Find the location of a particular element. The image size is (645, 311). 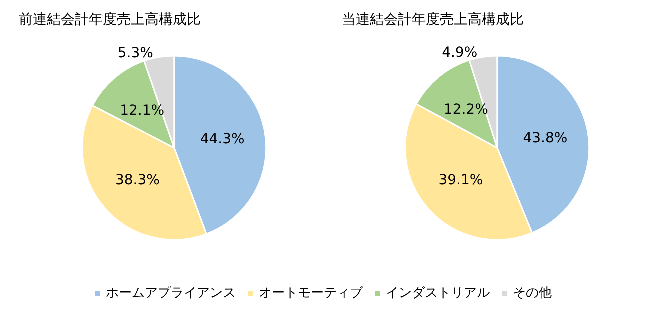

legend-label: ホームアプライアンス is located at coordinates (171, 293).